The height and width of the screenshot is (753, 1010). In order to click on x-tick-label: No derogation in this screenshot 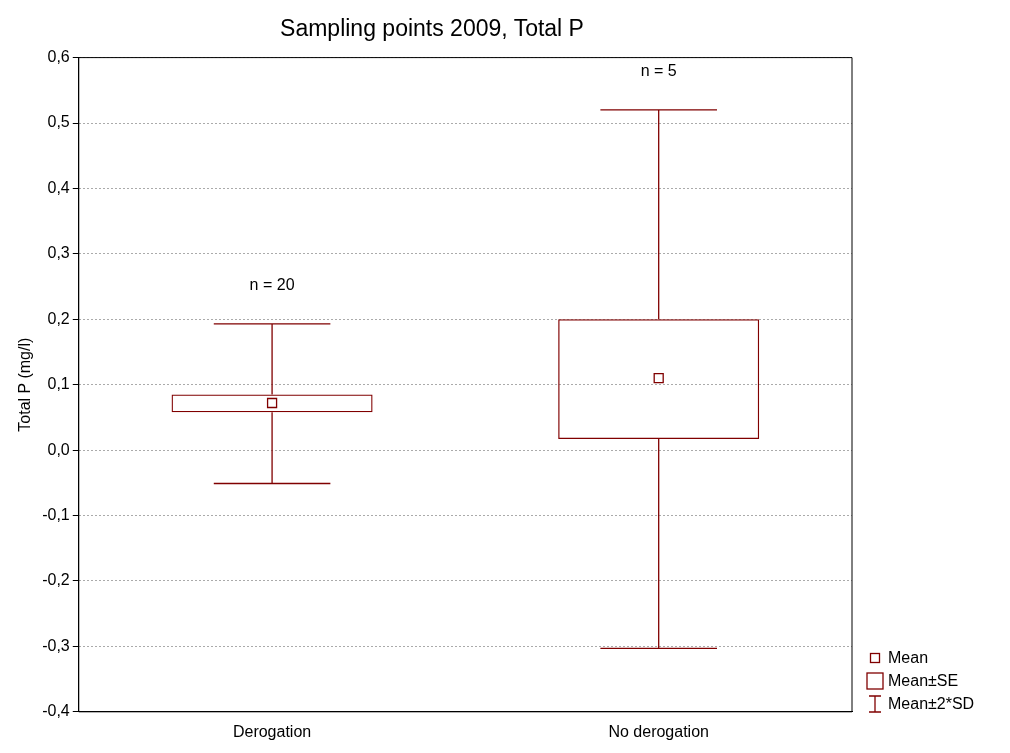, I will do `click(658, 731)`.